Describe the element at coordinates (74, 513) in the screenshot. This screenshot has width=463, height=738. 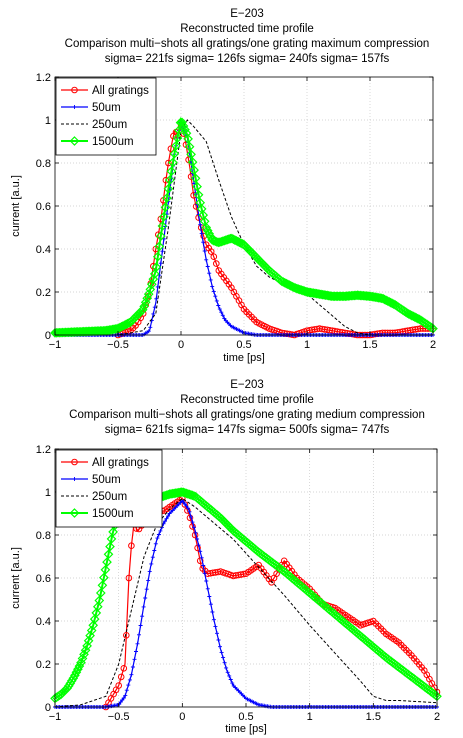
I see `chart-bottom-legend-marker-1500um` at that location.